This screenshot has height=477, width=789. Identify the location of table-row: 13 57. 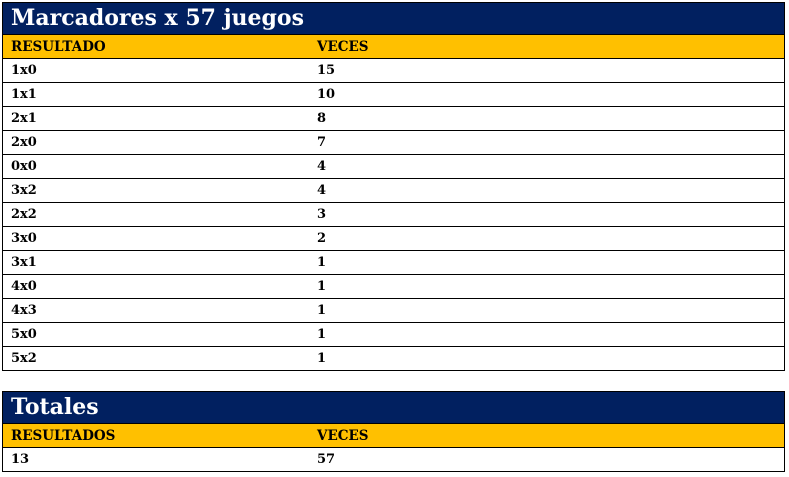
(393, 459).